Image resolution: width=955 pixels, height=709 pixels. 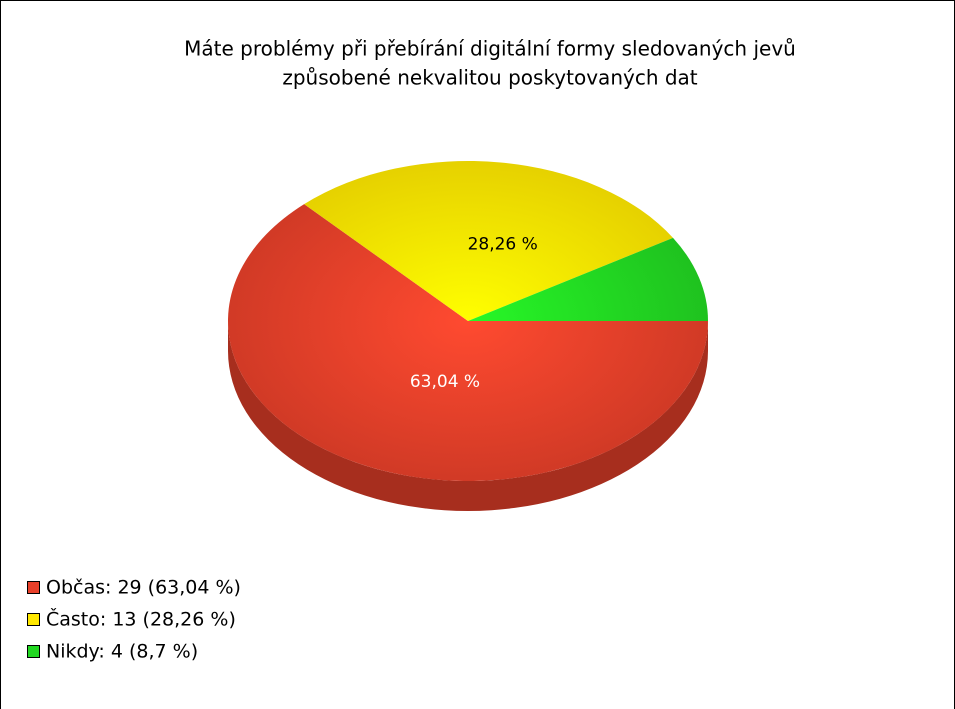 What do you see at coordinates (141, 619) in the screenshot?
I see `legend-label: Často: 13 (28,26 %)` at bounding box center [141, 619].